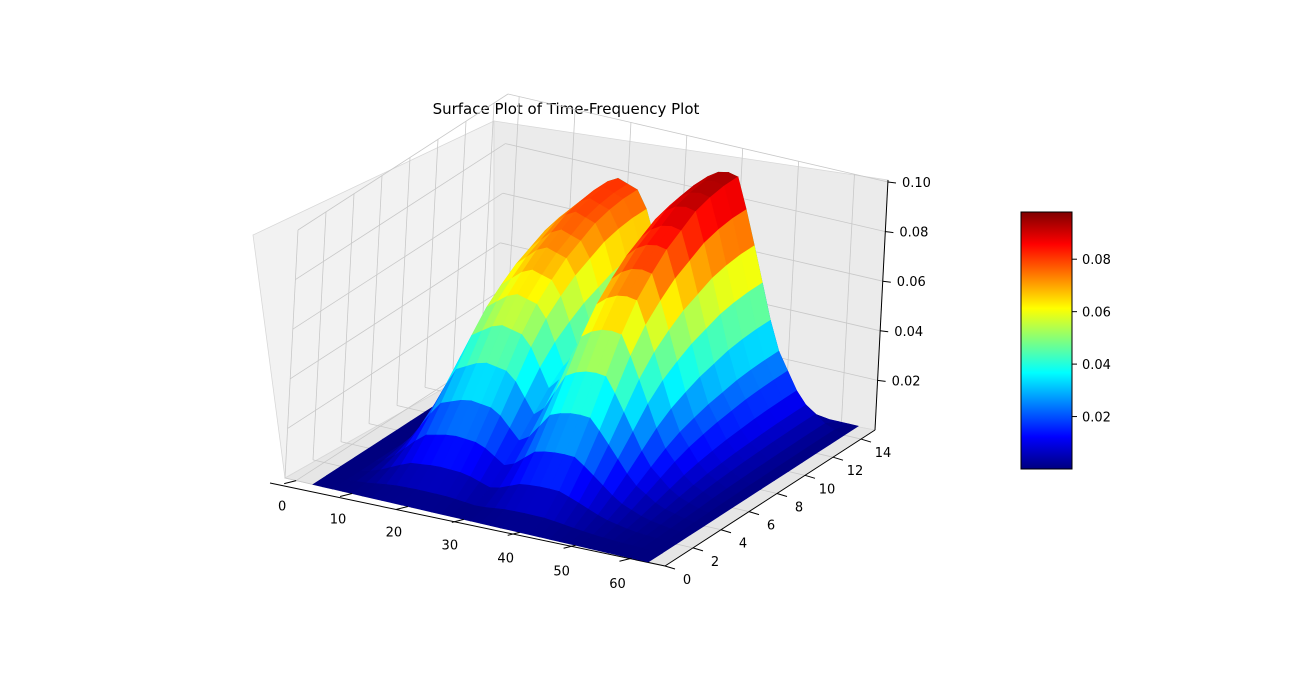  I want to click on x-tick-label: 60, so click(617, 584).